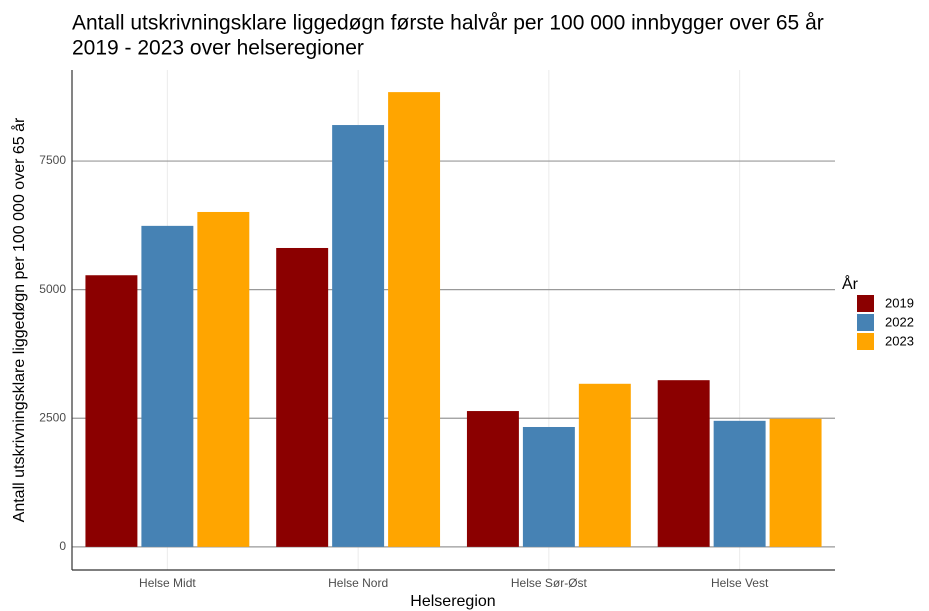  What do you see at coordinates (52, 417) in the screenshot?
I see `y-tick-label: 2500` at bounding box center [52, 417].